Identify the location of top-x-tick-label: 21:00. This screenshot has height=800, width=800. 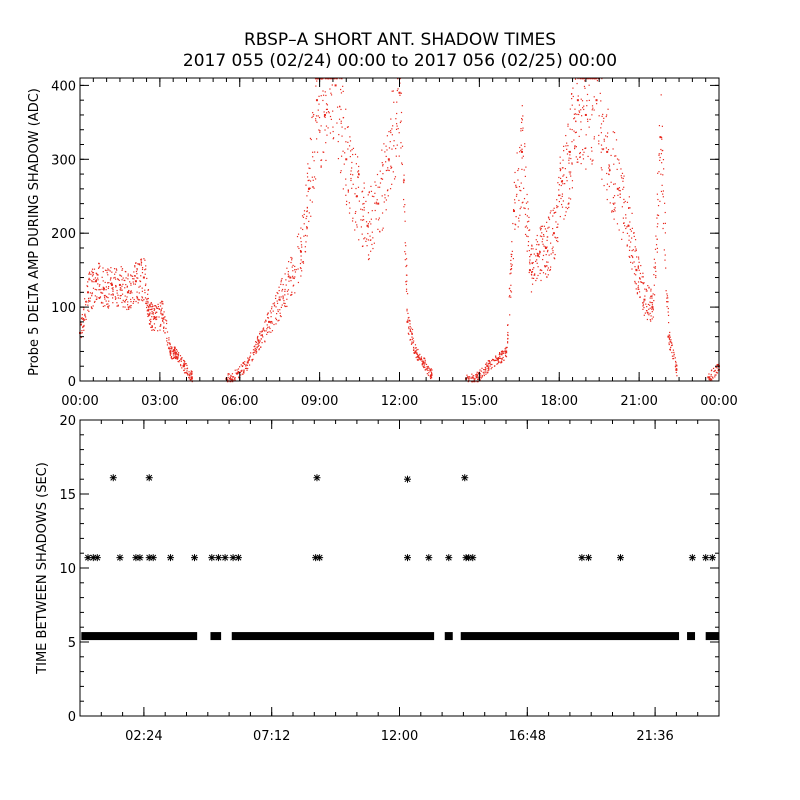
(638, 401).